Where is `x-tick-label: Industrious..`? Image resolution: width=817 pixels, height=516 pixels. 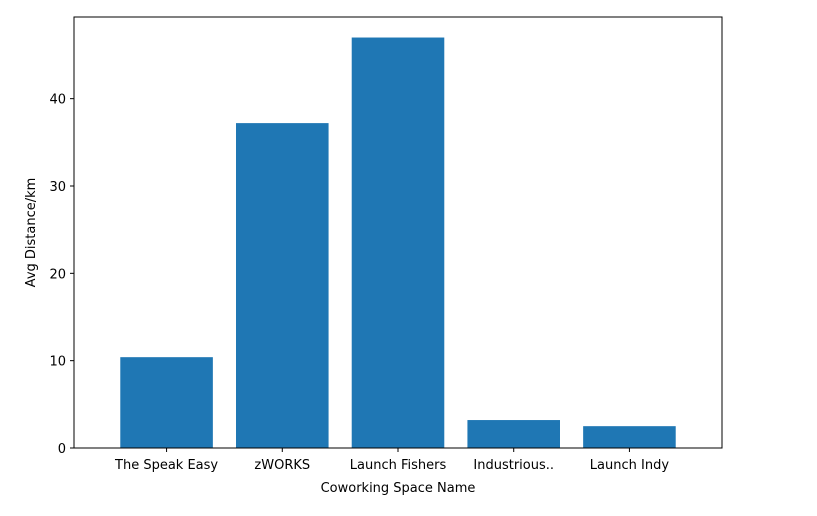 x-tick-label: Industrious.. is located at coordinates (513, 465).